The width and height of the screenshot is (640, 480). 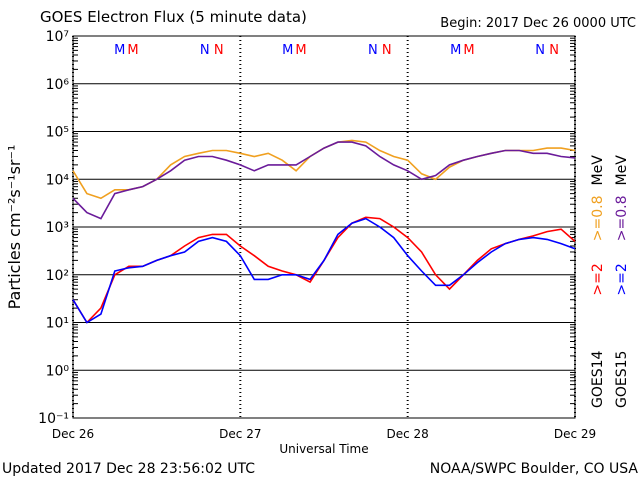 What do you see at coordinates (58, 85) in the screenshot?
I see `y-tick-label: 10⁶` at bounding box center [58, 85].